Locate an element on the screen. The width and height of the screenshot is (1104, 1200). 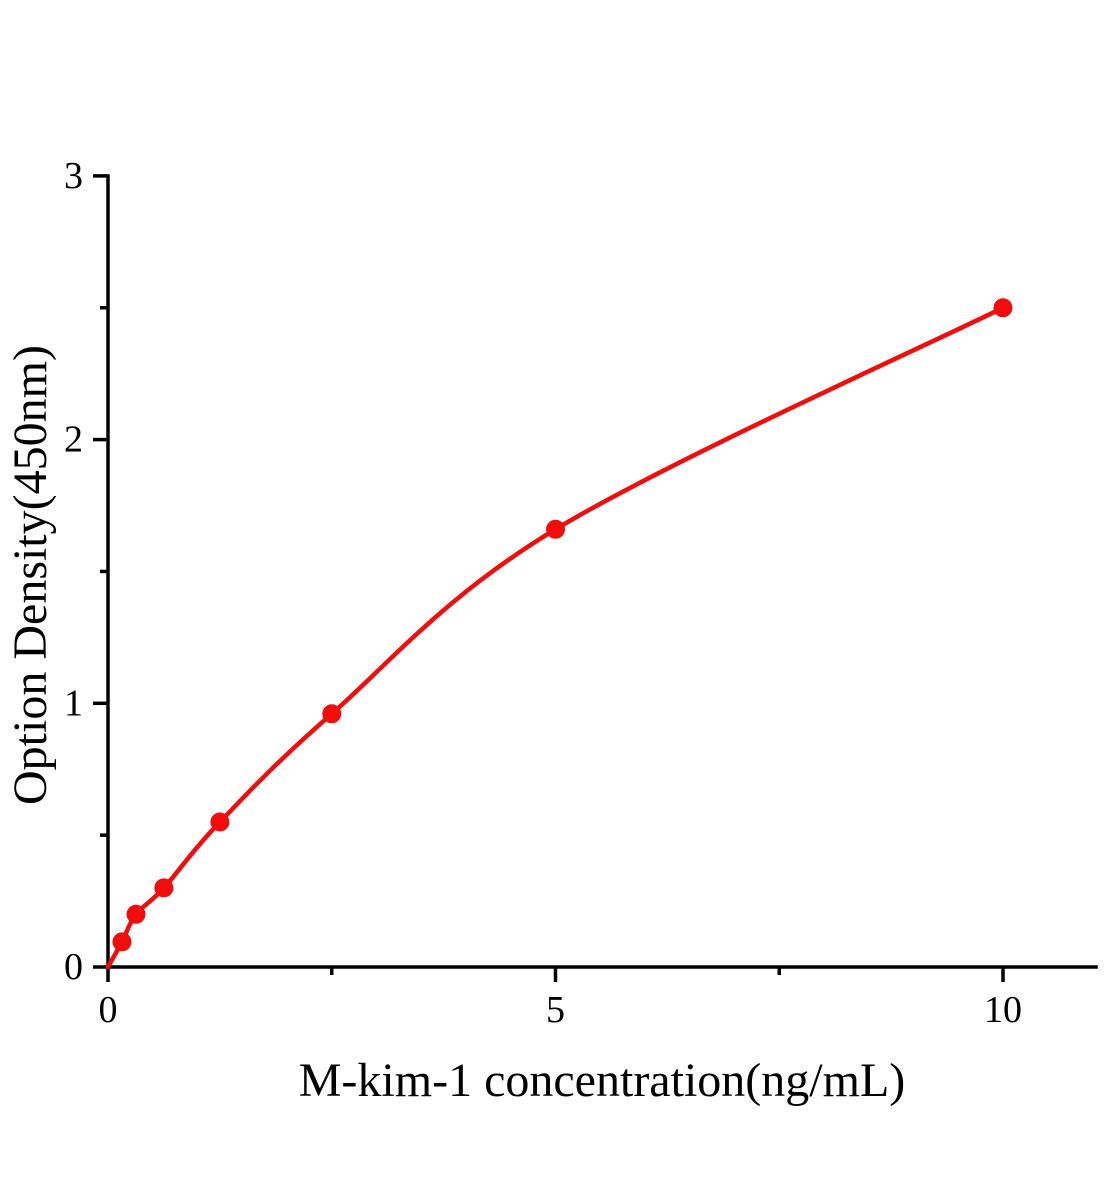
x-axis-tick-labels: 0 5 10 is located at coordinates (561, 1010).